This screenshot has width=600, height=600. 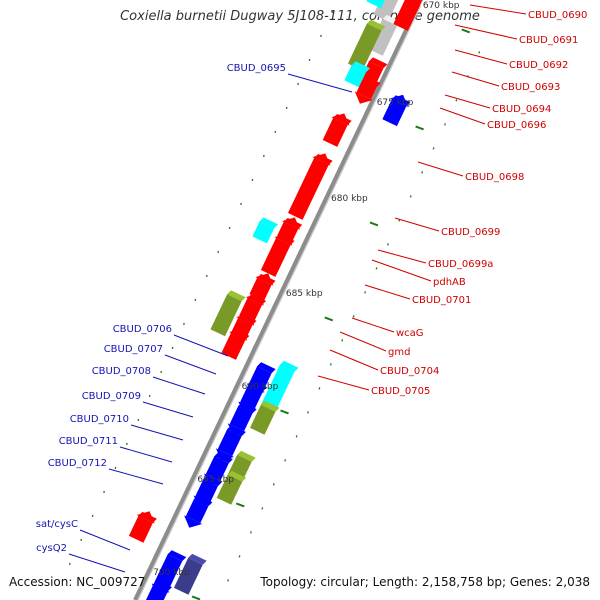 What do you see at coordinates (304, 294) in the screenshot?
I see `kbp-label: 685 kbp` at bounding box center [304, 294].